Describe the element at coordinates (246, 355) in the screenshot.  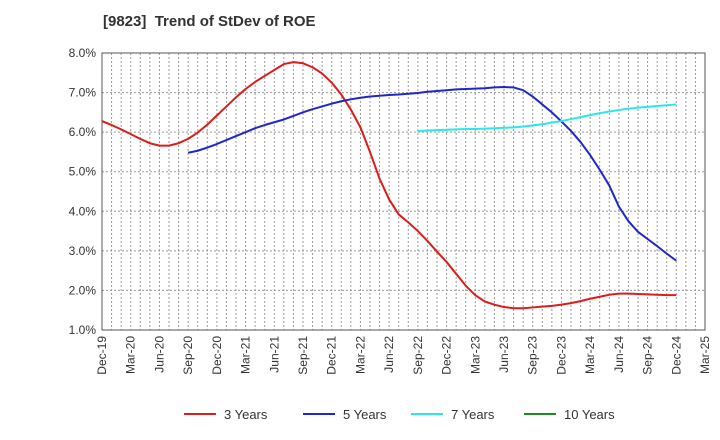
I see `x-tick-label: Mar-21` at that location.